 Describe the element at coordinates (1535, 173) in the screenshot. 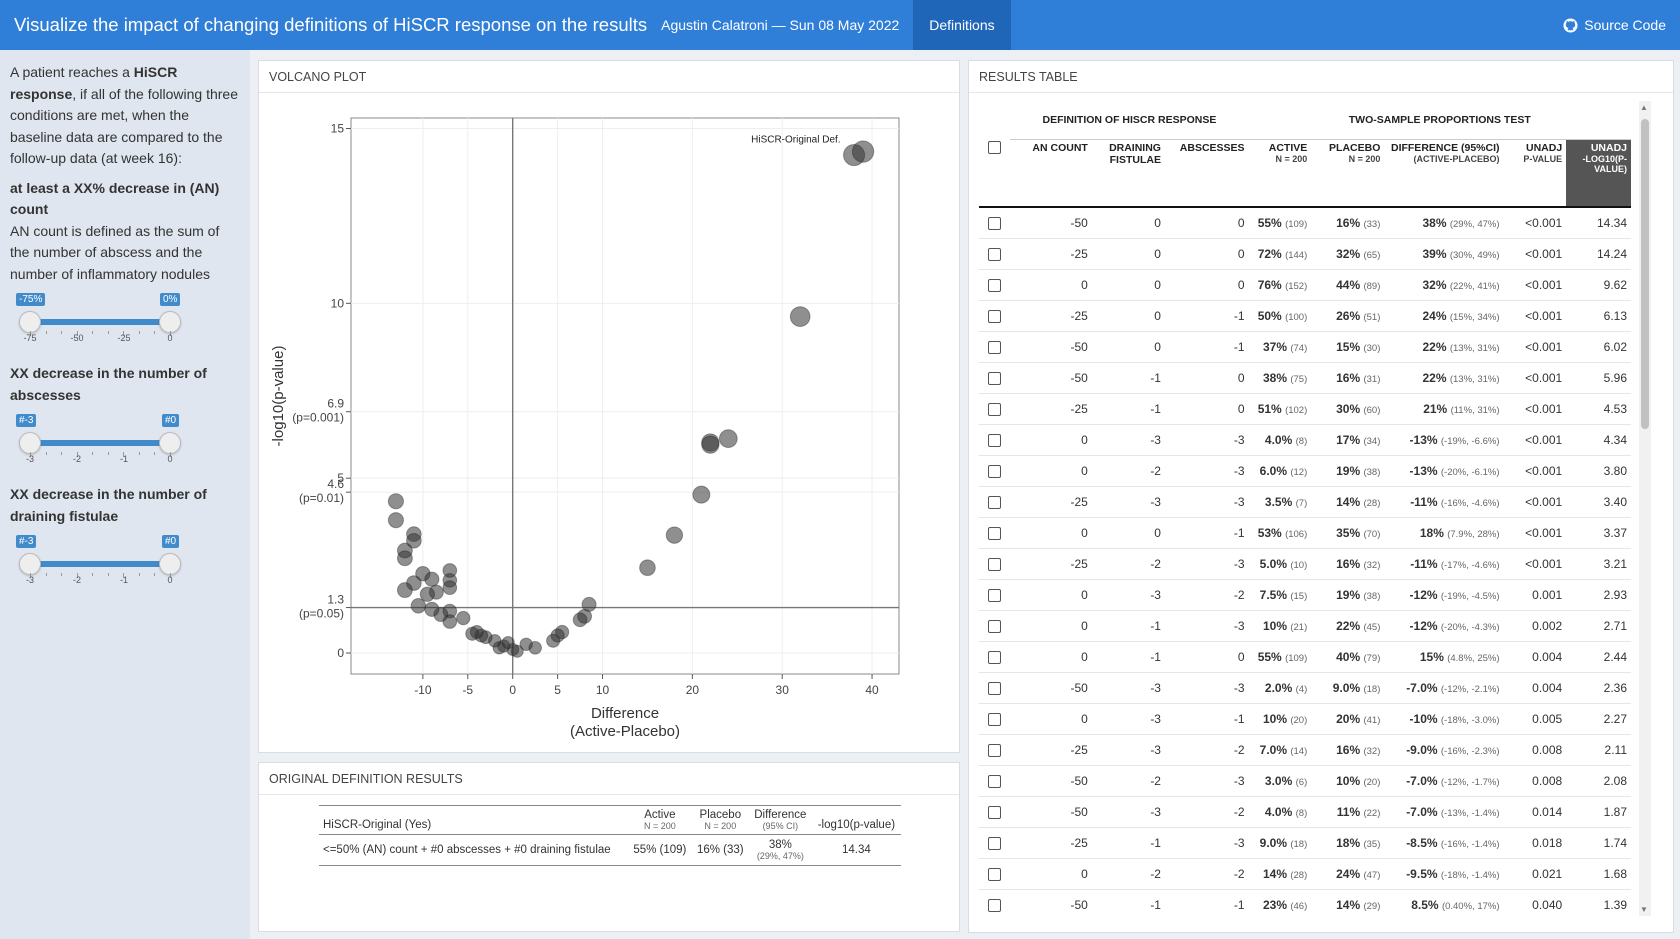

I see `col-pvalue: UNADJ P-VALUE` at that location.